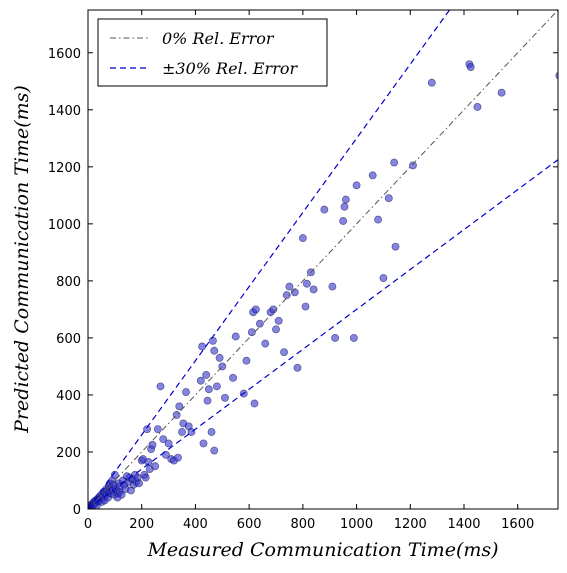 The image size is (567, 573). I want to click on y-tick-labels: 0 200 400 600 800 1000 1200 1400 1600, so click(64, 282).